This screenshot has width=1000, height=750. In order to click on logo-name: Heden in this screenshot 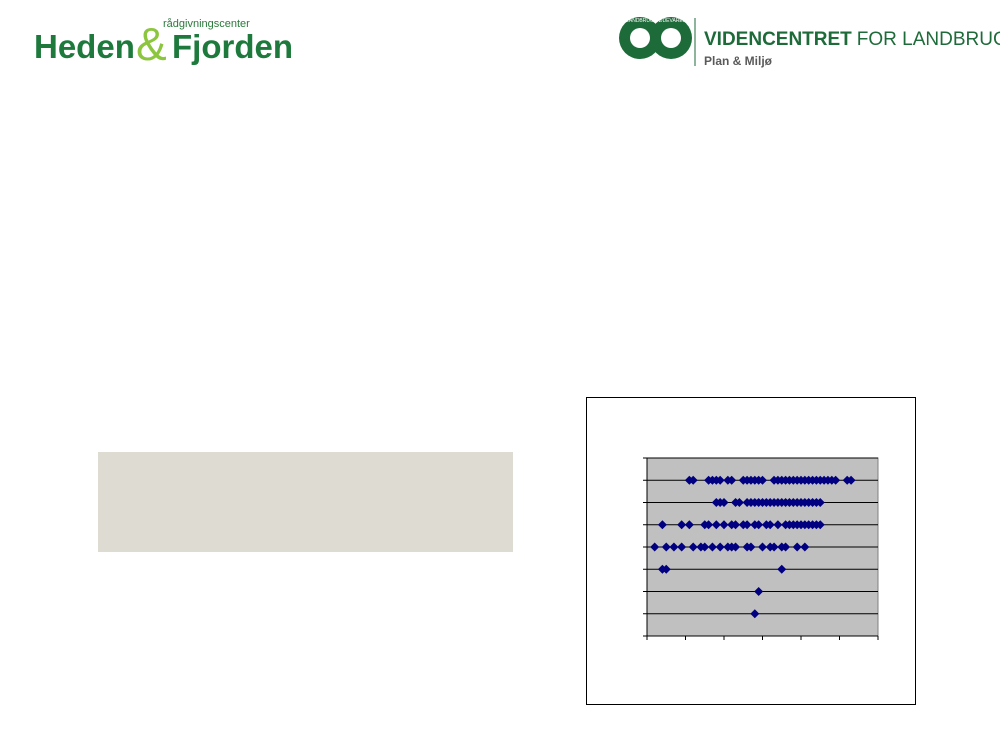, I will do `click(84, 46)`.